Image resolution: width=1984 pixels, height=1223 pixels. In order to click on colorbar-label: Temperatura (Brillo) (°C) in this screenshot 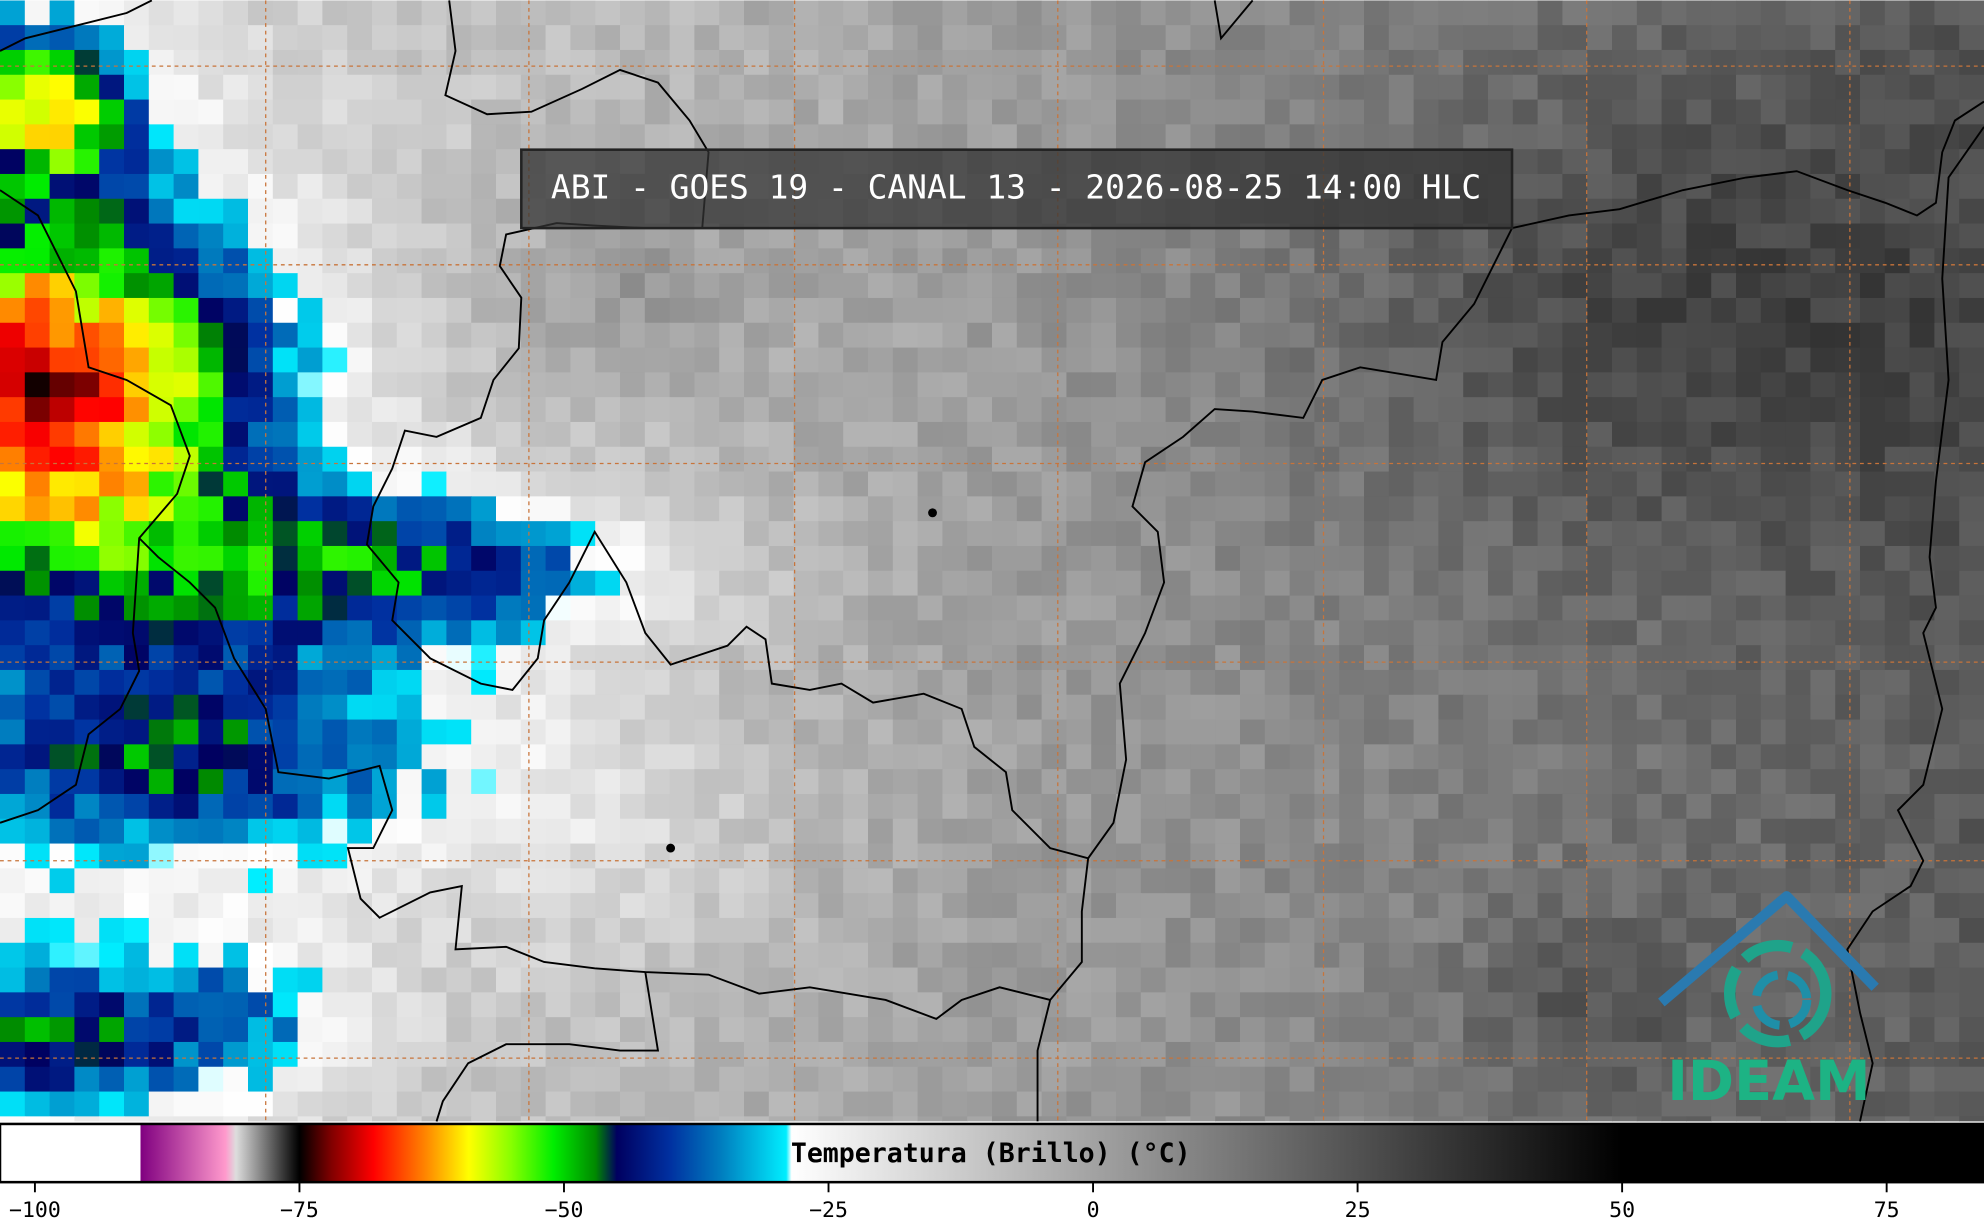, I will do `click(991, 1153)`.